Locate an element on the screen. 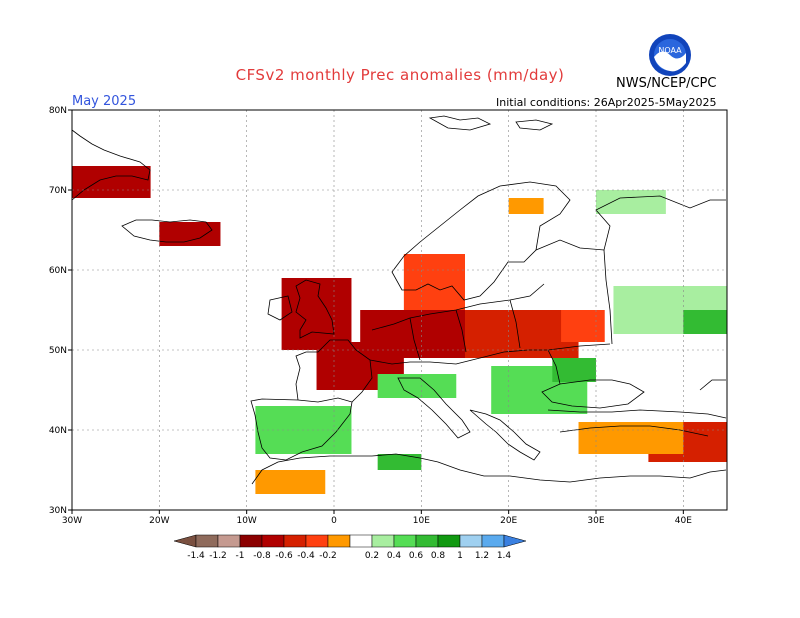  colorbar-label: 1.4 is located at coordinates (504, 556).